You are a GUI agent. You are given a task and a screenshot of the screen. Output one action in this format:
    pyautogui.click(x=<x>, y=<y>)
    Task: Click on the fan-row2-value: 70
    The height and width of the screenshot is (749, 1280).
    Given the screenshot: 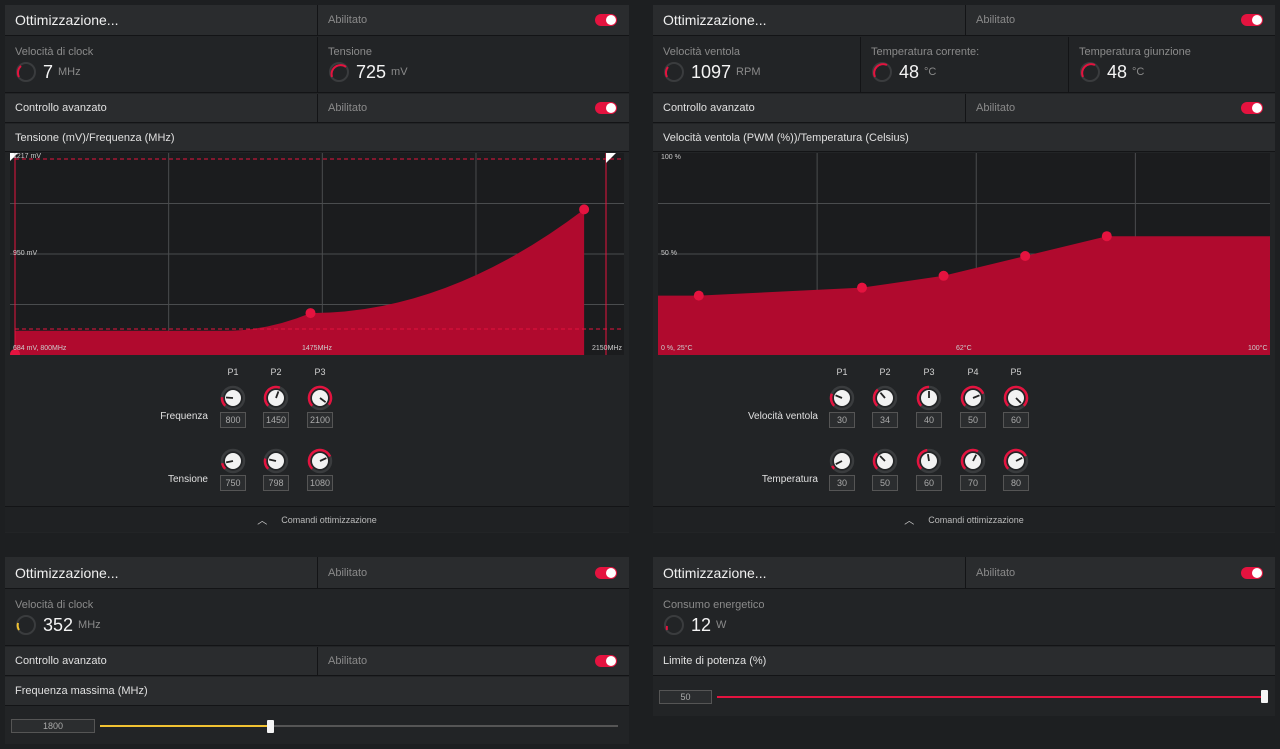 What is the action you would take?
    pyautogui.click(x=973, y=483)
    